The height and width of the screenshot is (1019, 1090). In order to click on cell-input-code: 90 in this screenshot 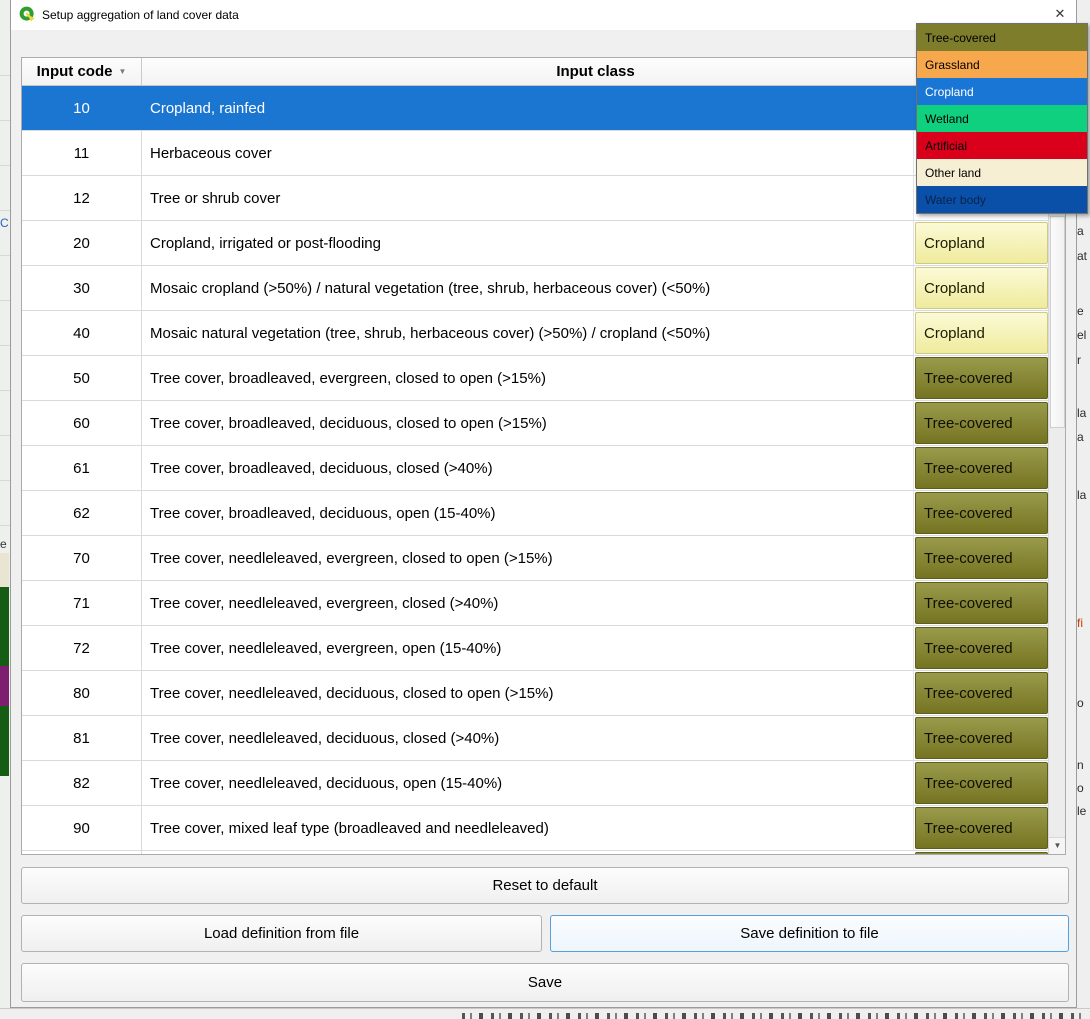, I will do `click(82, 828)`.